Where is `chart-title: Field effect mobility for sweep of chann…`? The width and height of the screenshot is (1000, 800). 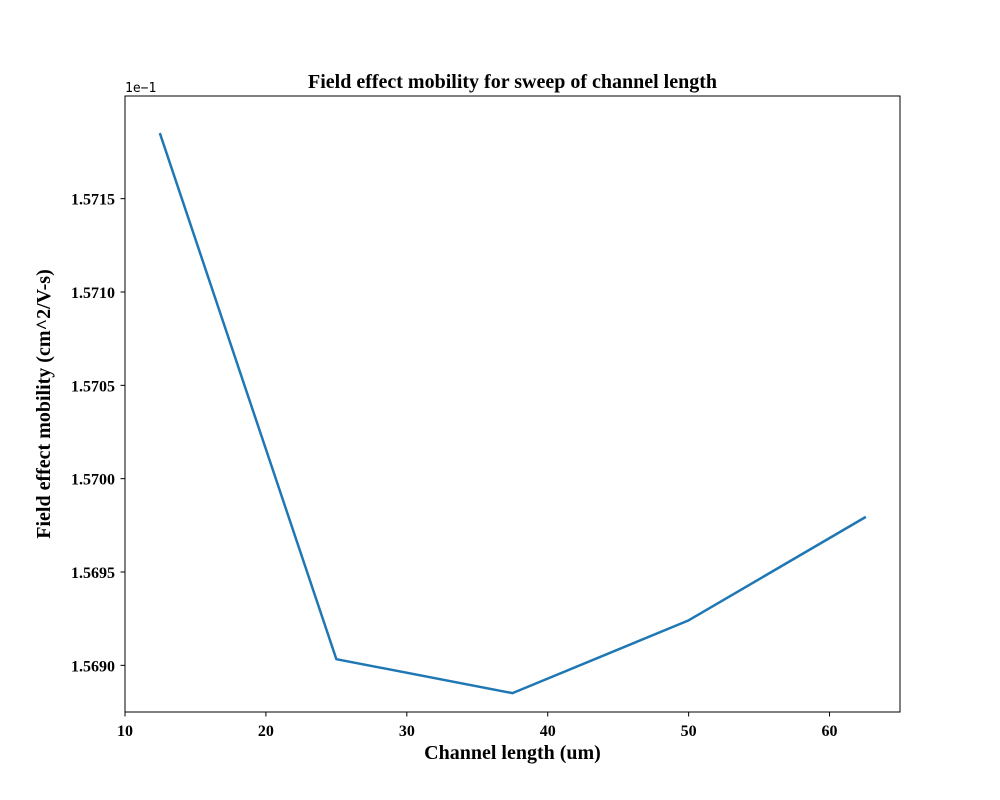
chart-title: Field effect mobility for sweep of chann… is located at coordinates (512, 82).